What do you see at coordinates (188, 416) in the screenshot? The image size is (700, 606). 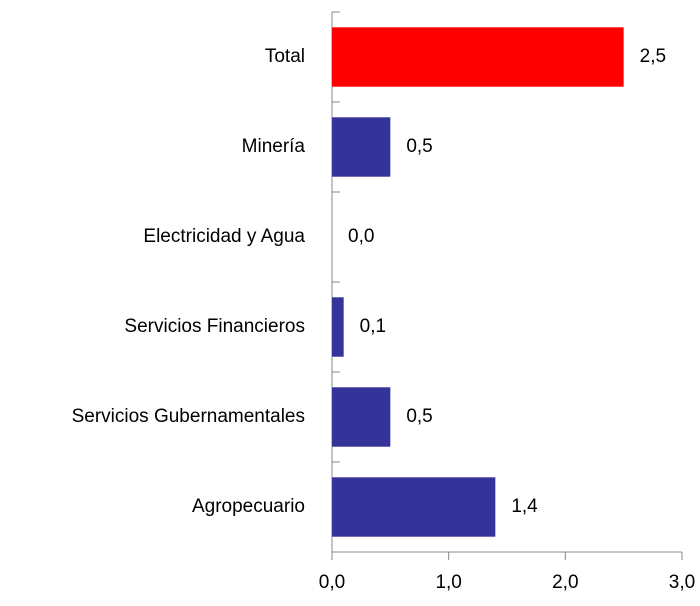 I see `y-tick-label: Servicios Gubernamentales` at bounding box center [188, 416].